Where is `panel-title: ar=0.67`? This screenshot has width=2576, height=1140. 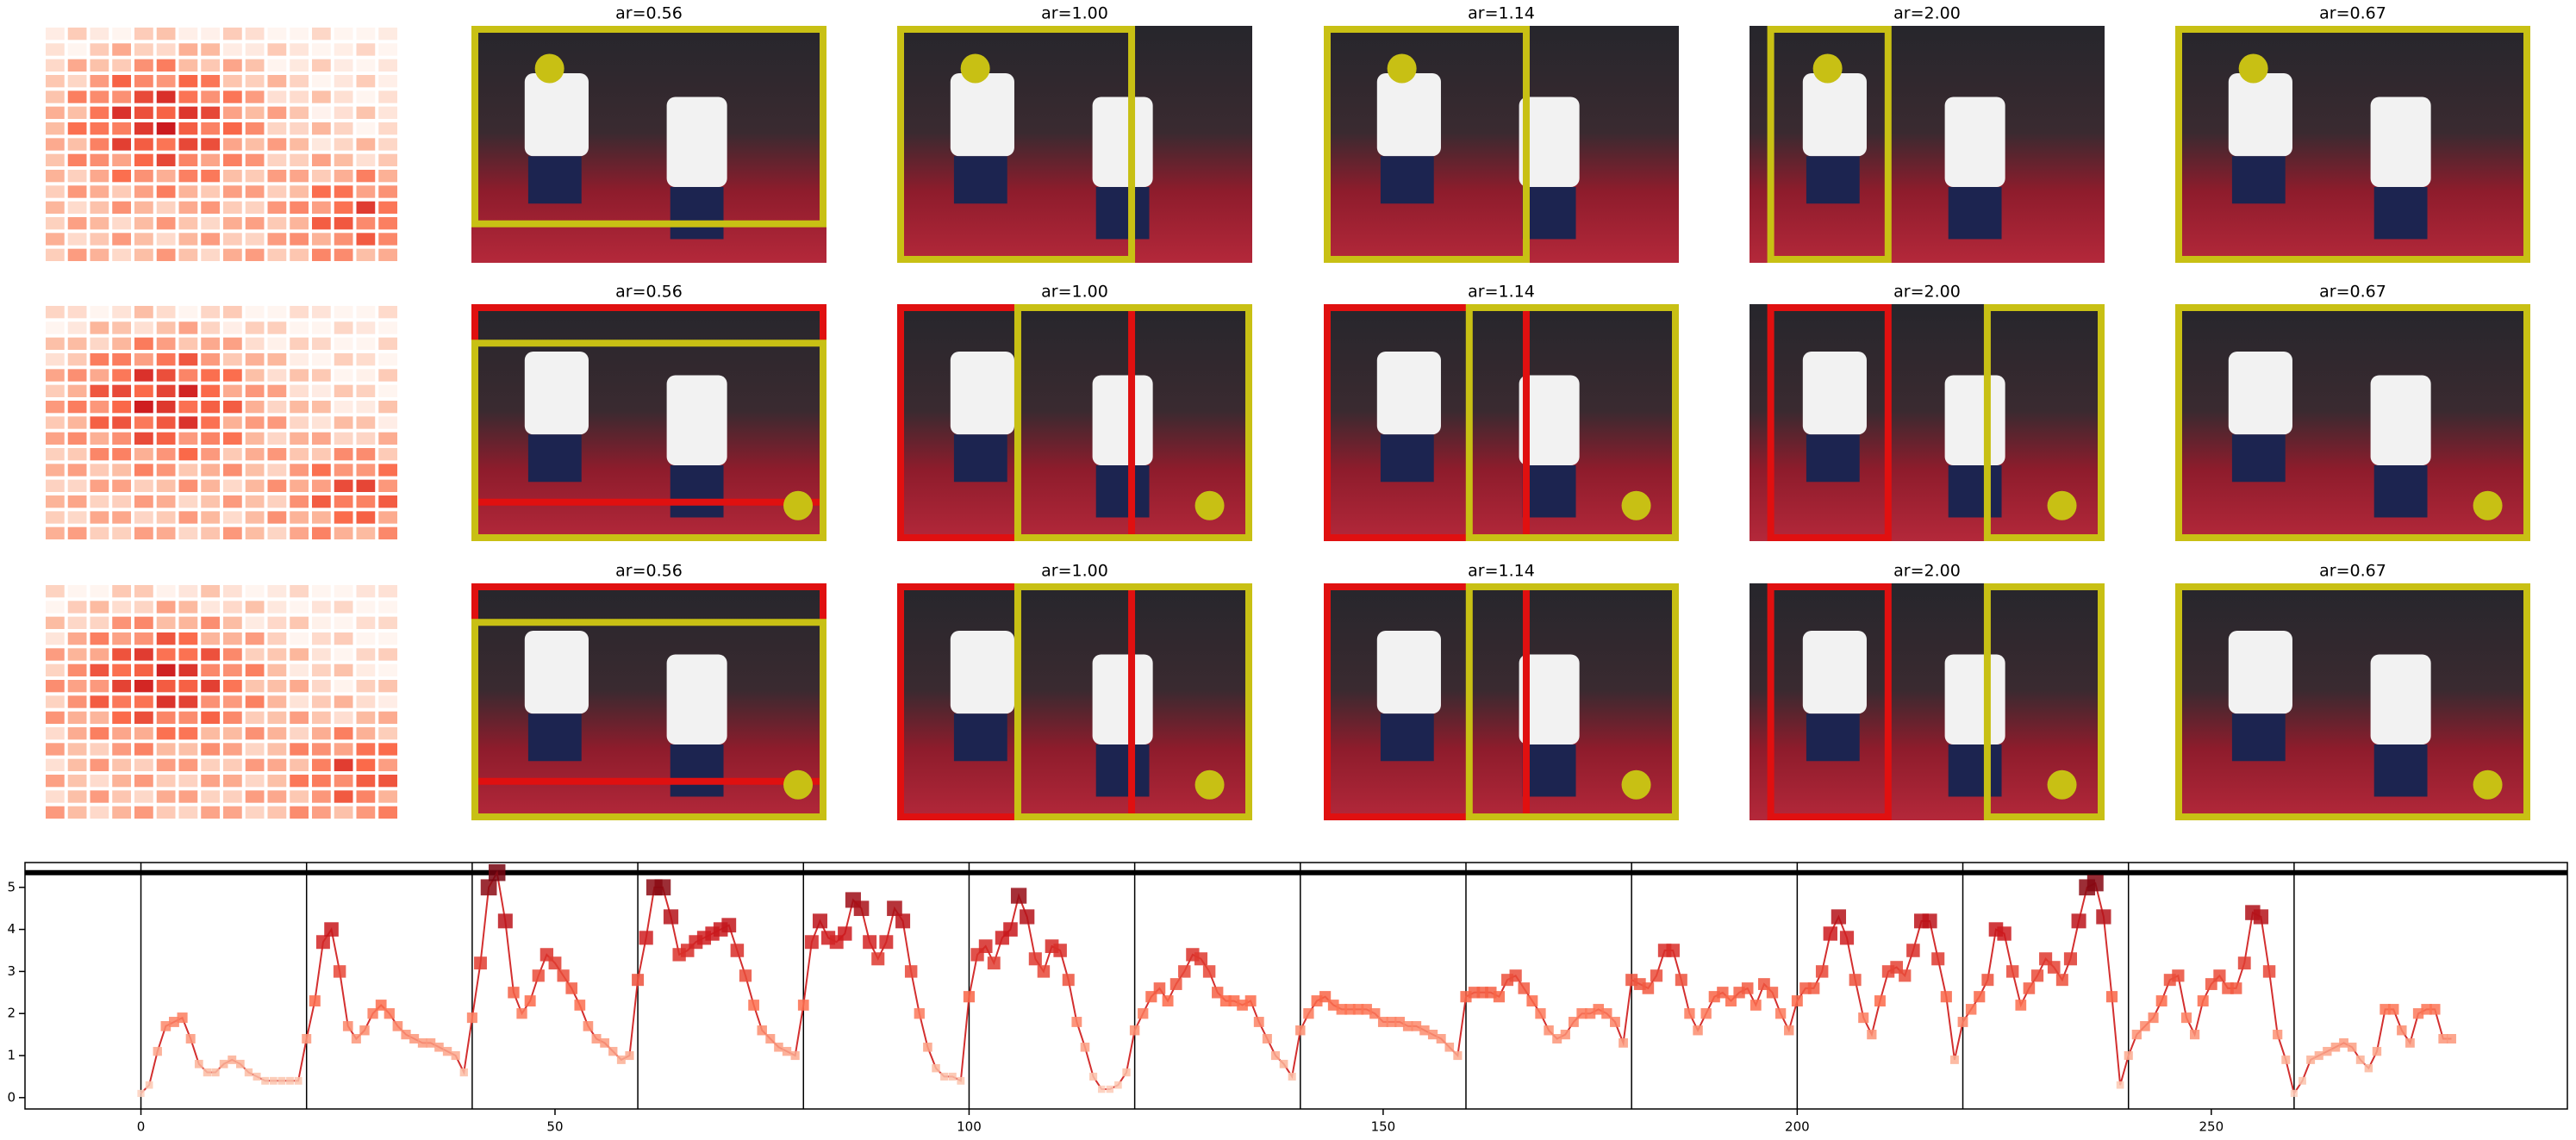
panel-title: ar=0.67 is located at coordinates (2352, 292).